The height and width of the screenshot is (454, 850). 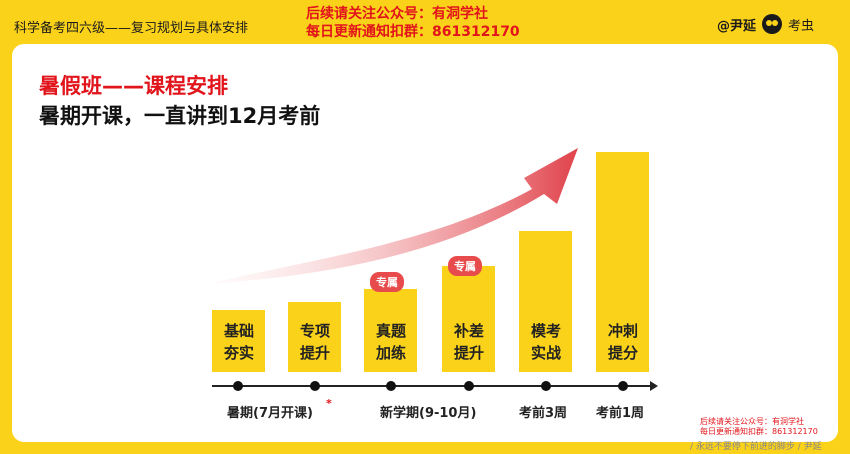 I want to click on kaochong-logo-icon, so click(x=771, y=24).